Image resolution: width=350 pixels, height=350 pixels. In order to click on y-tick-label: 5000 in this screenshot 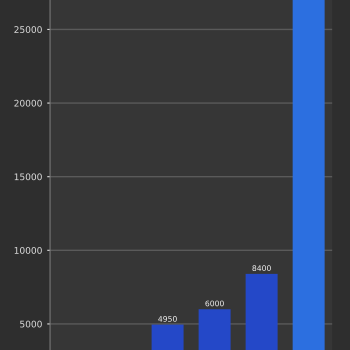, I will do `click(31, 324)`.